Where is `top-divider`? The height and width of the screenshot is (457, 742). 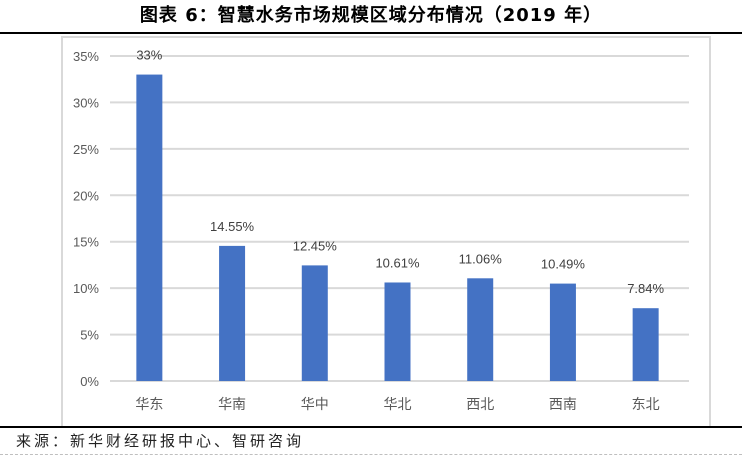
top-divider is located at coordinates (371, 33).